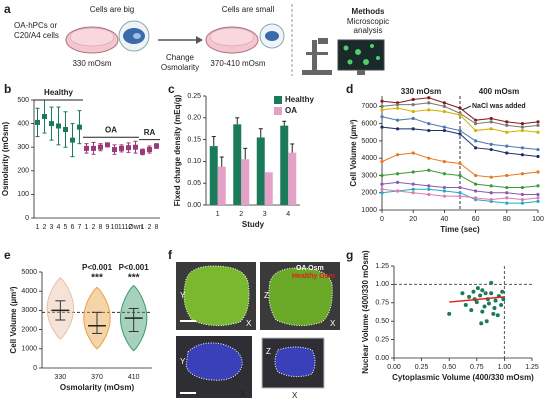 The image size is (546, 406). I want to click on x-axis-label: Study, so click(253, 224).